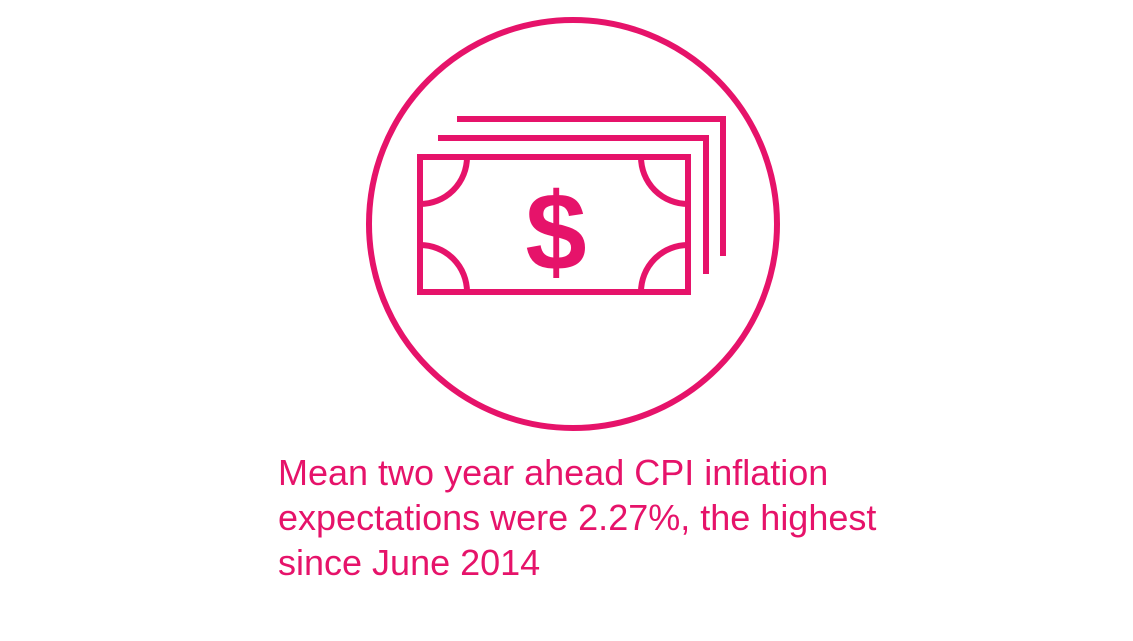 This screenshot has width=1133, height=641. What do you see at coordinates (444, 181) in the screenshot?
I see `note-corner-top-left` at bounding box center [444, 181].